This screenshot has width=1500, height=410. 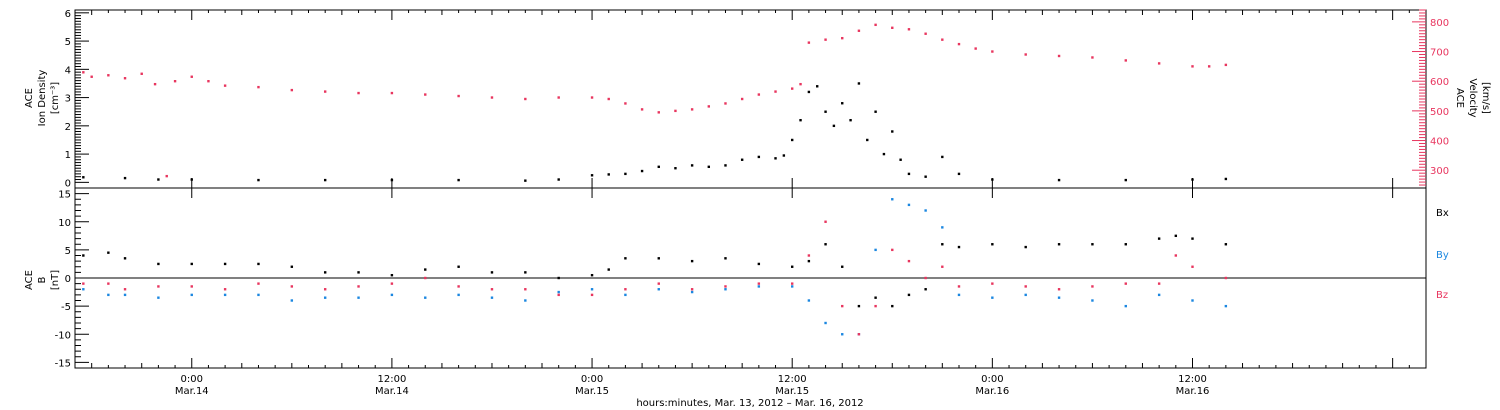 I want to click on date-tick-label: Mar.15, so click(x=592, y=391).